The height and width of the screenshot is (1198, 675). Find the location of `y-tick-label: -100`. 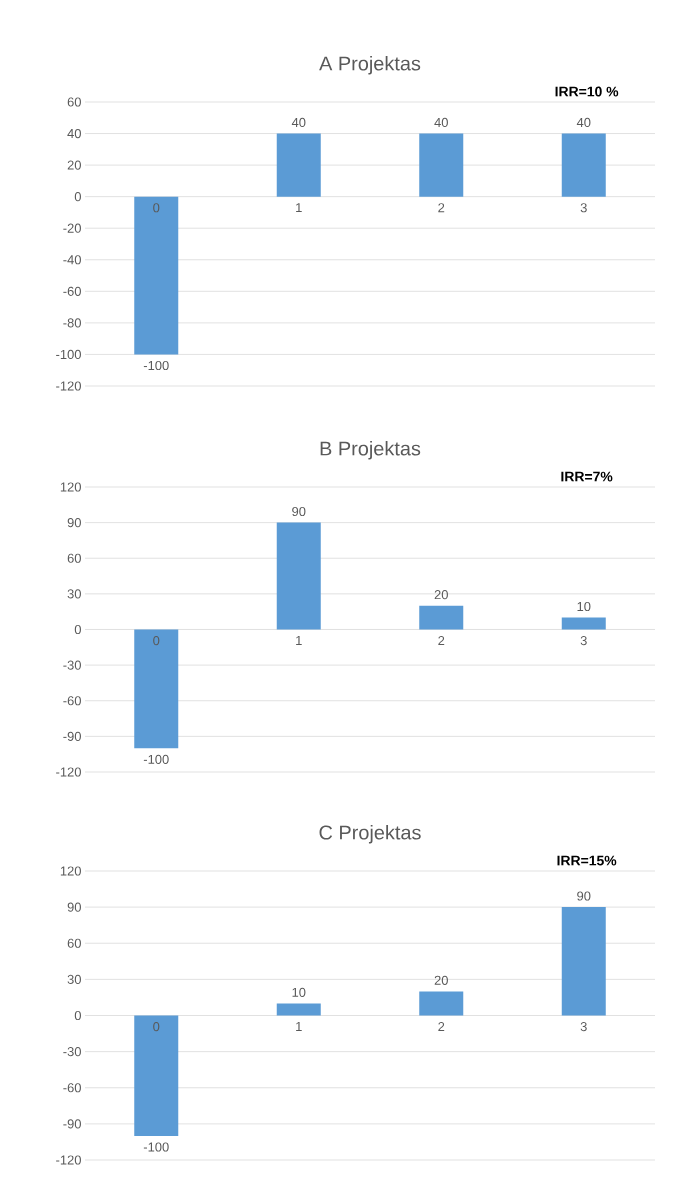

y-tick-label: -100 is located at coordinates (68, 354).